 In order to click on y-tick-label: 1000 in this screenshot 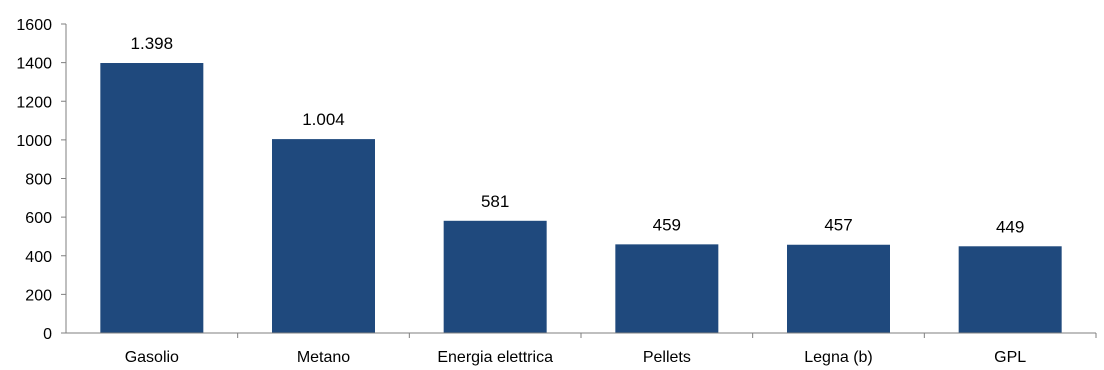, I will do `click(34, 141)`.